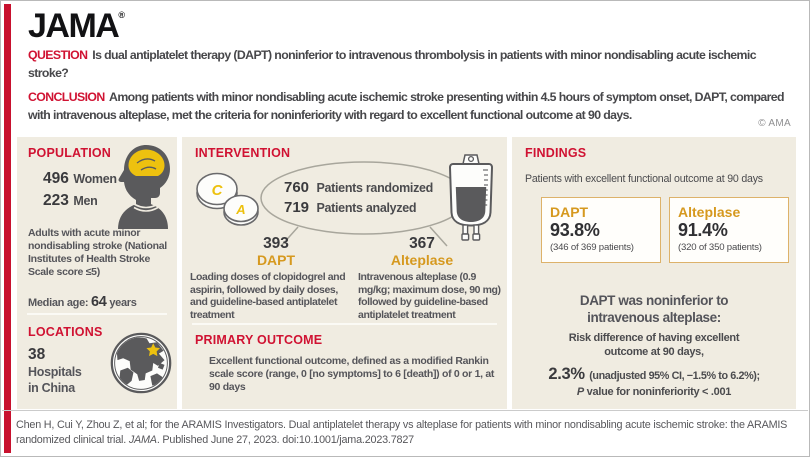 This screenshot has height=457, width=810. I want to click on globe-asia-star-icon, so click(141, 363).